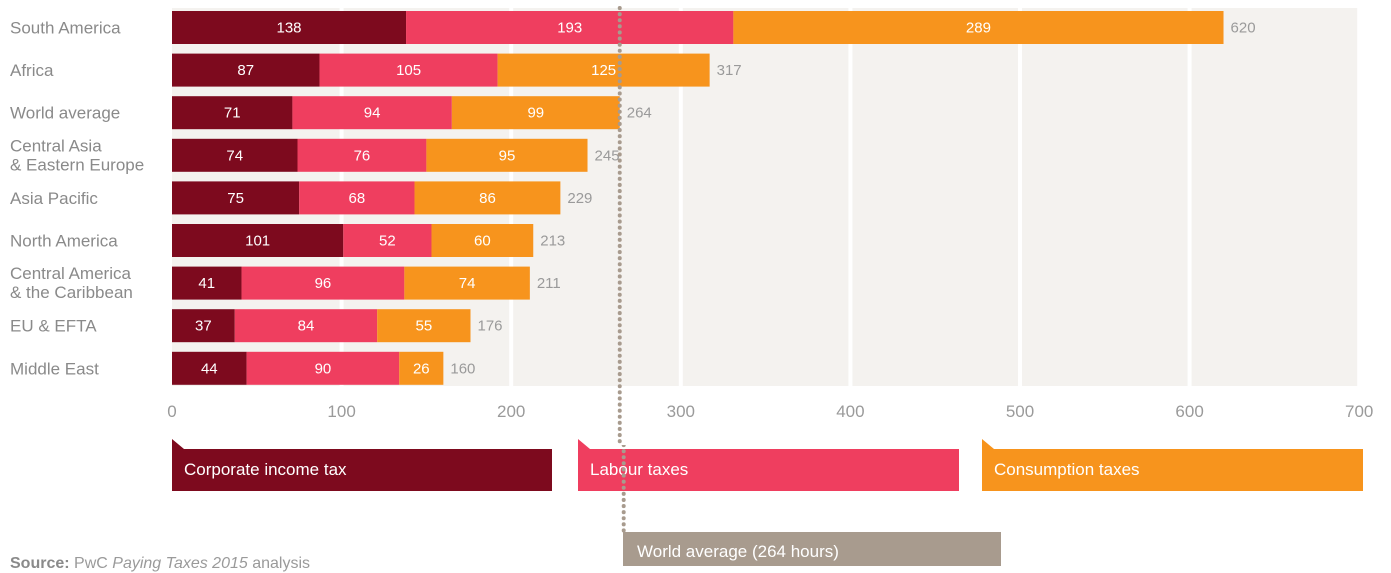  I want to click on bar-value-label: 84, so click(306, 326).